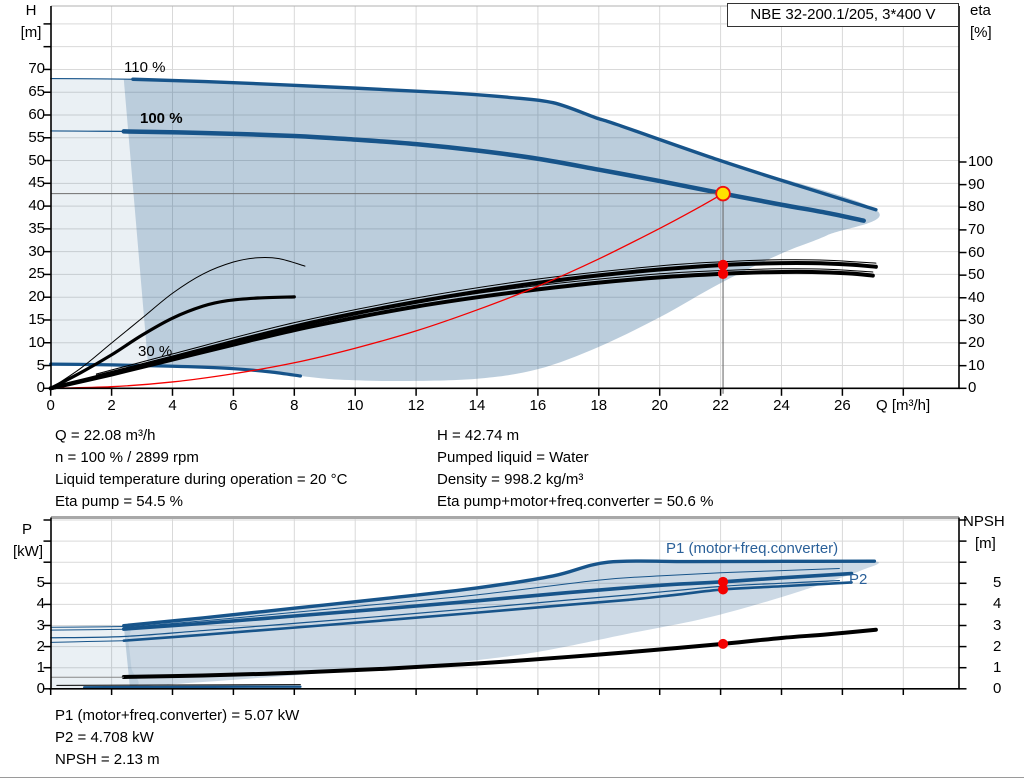 This screenshot has width=1024, height=781. Describe the element at coordinates (36, 206) in the screenshot. I see `tick-label: 40` at that location.